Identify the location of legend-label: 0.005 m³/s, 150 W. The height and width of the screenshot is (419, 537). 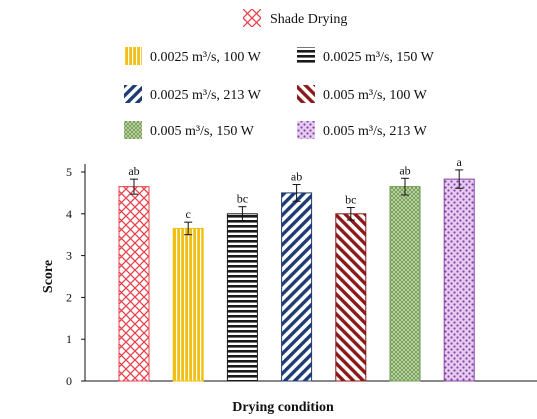
(202, 131).